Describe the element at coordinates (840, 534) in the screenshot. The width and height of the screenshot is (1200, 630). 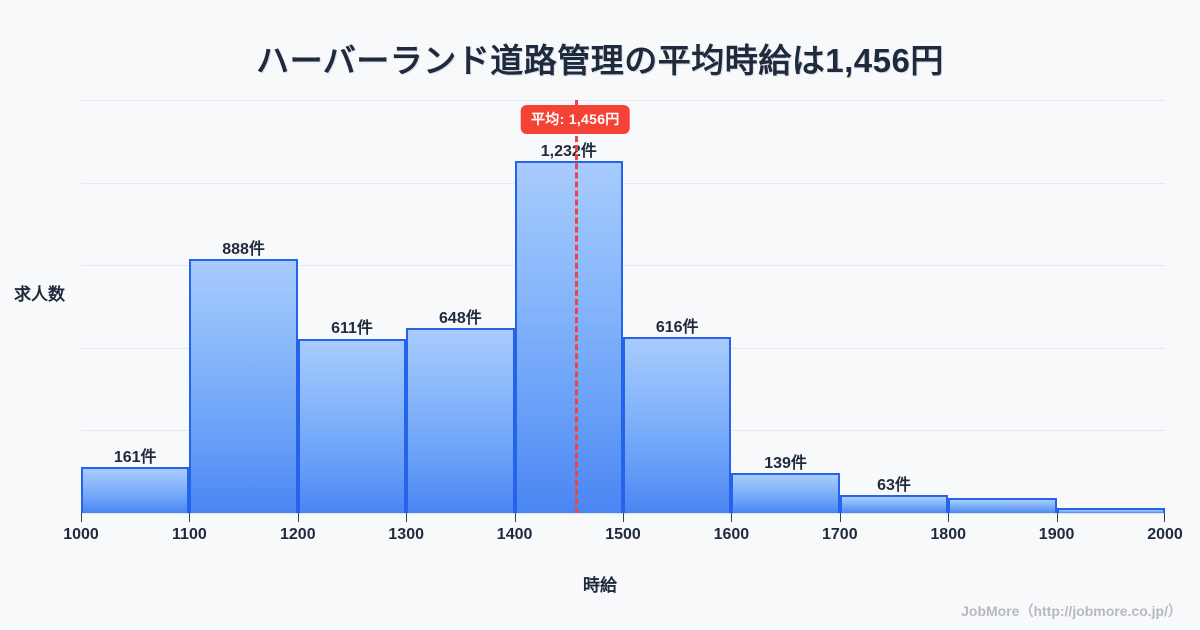
I see `x-axis-tick-label: 1700` at that location.